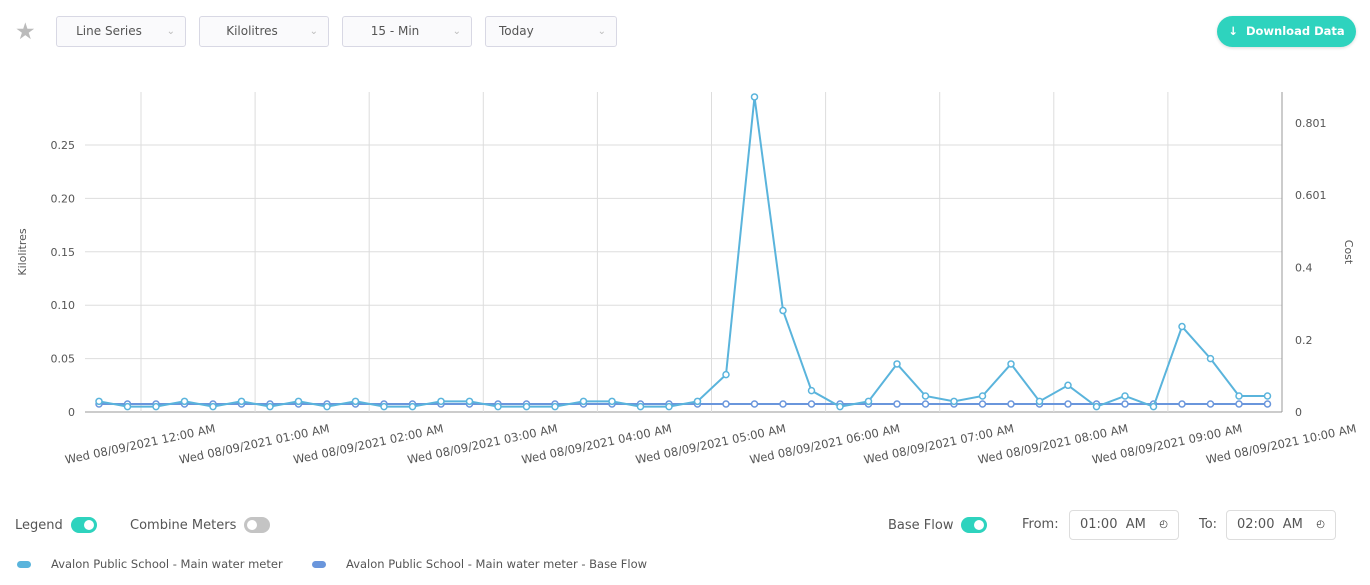 The height and width of the screenshot is (585, 1370). Describe the element at coordinates (1281, 525) in the screenshot. I see `to-time-input: 02:00 AM ◴` at that location.